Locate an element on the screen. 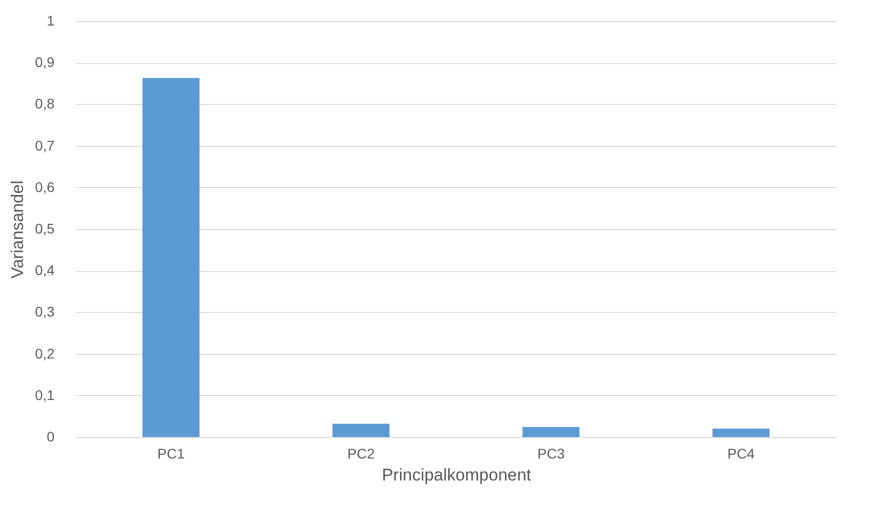 This screenshot has height=511, width=869. y-tick-label: 0,2 is located at coordinates (45, 353).